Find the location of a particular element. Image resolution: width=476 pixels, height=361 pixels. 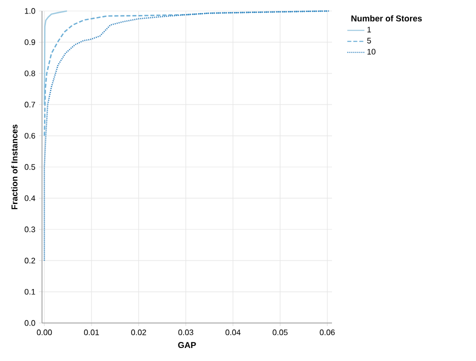

y-tick-label: 0.3 is located at coordinates (30, 229).